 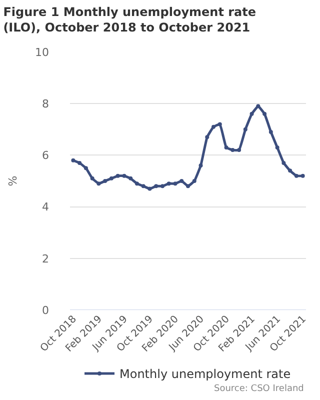 I want to click on y-tick-label: 2, so click(x=45, y=259).